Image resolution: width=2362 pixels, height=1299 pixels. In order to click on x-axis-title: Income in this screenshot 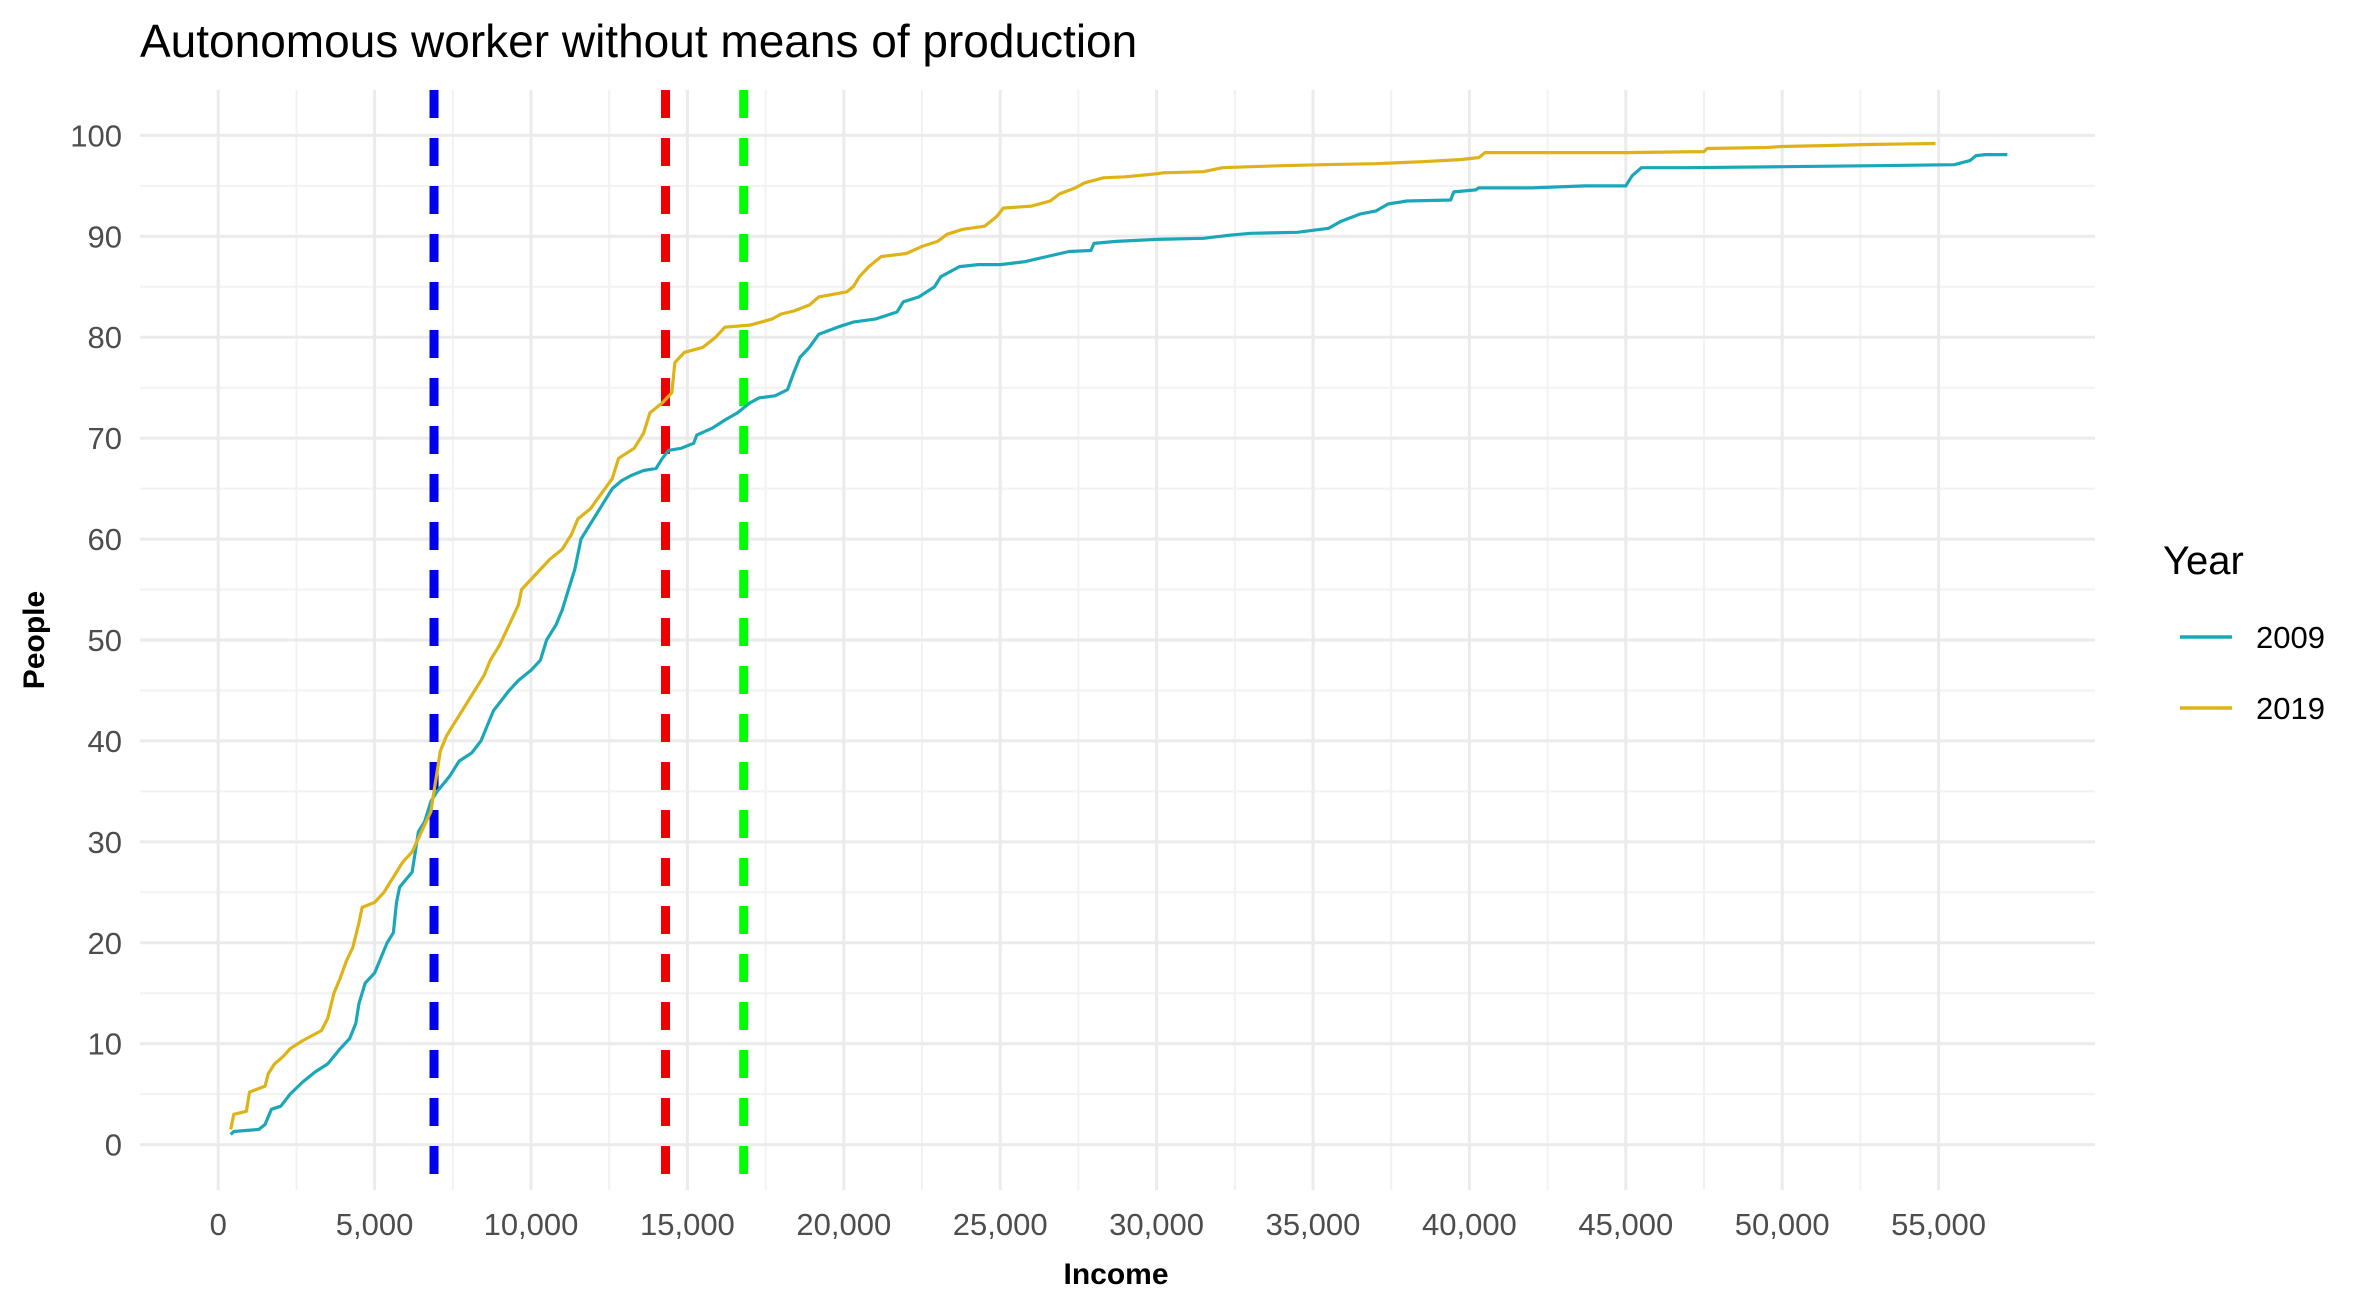, I will do `click(1115, 1274)`.